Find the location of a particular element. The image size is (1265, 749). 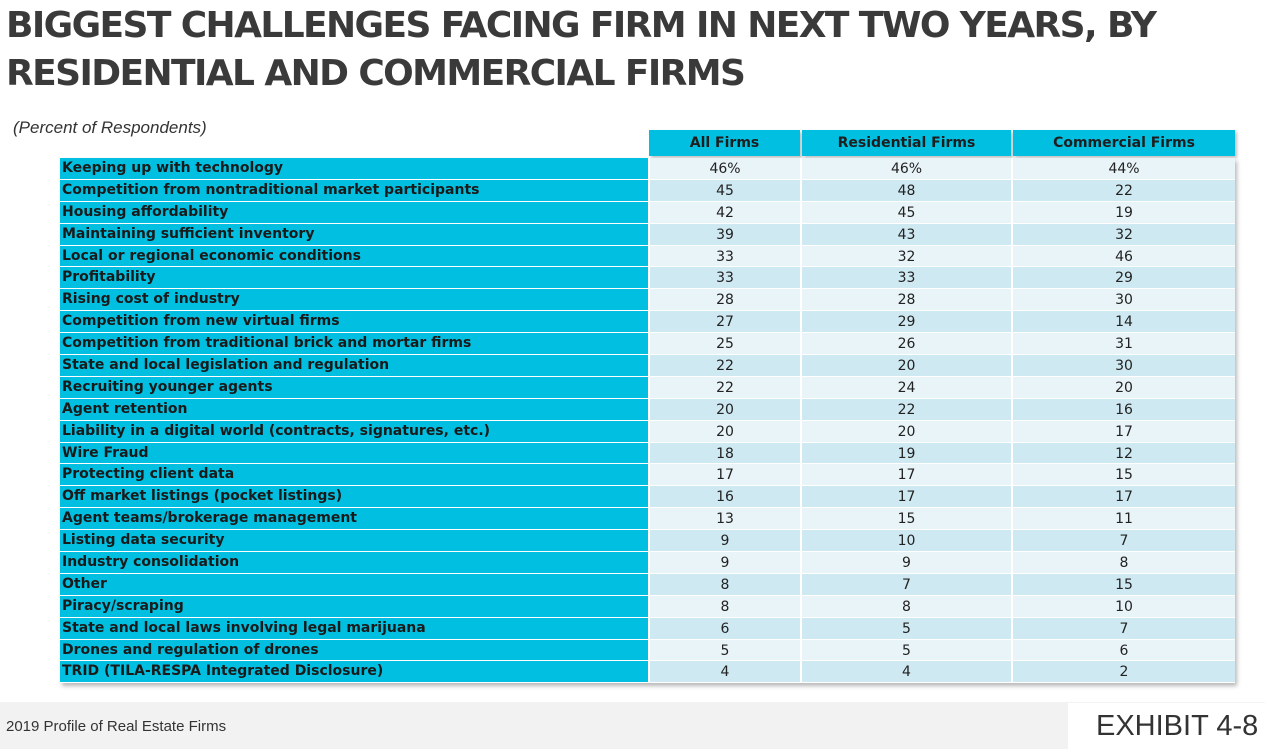

row-label: Piracy/scraping is located at coordinates (354, 606).